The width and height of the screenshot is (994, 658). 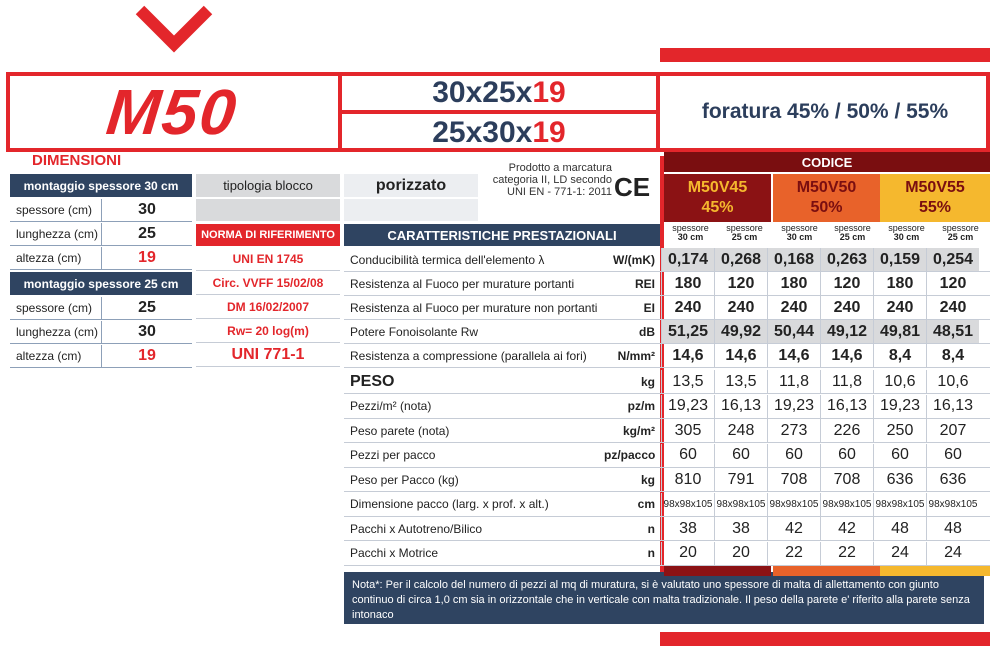 What do you see at coordinates (826, 571) in the screenshot?
I see `code-bottom-bar` at bounding box center [826, 571].